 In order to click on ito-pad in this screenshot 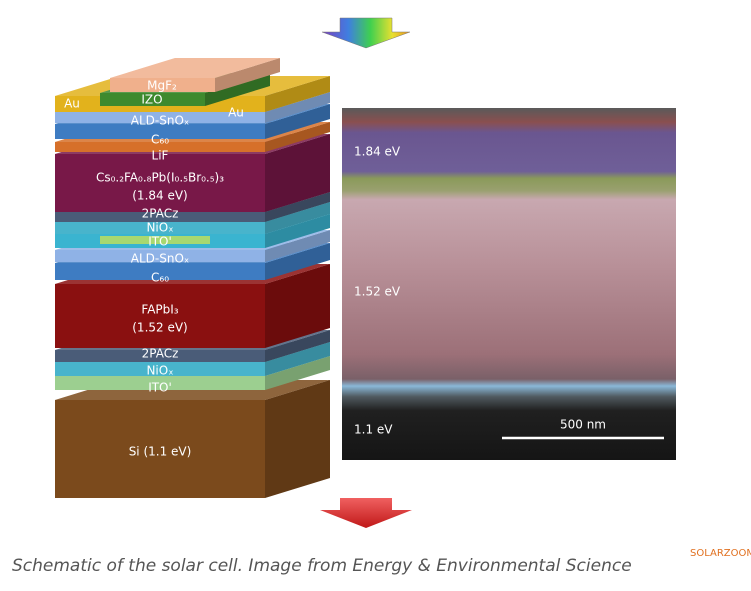, I will do `click(155, 240)`.